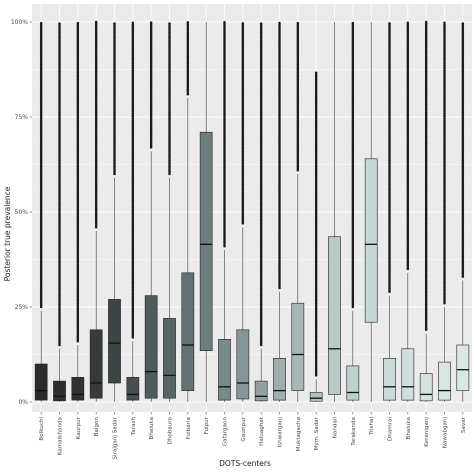  Describe the element at coordinates (61, 436) in the screenshot. I see `x-tick-label: Kamalkhanda` at that location.